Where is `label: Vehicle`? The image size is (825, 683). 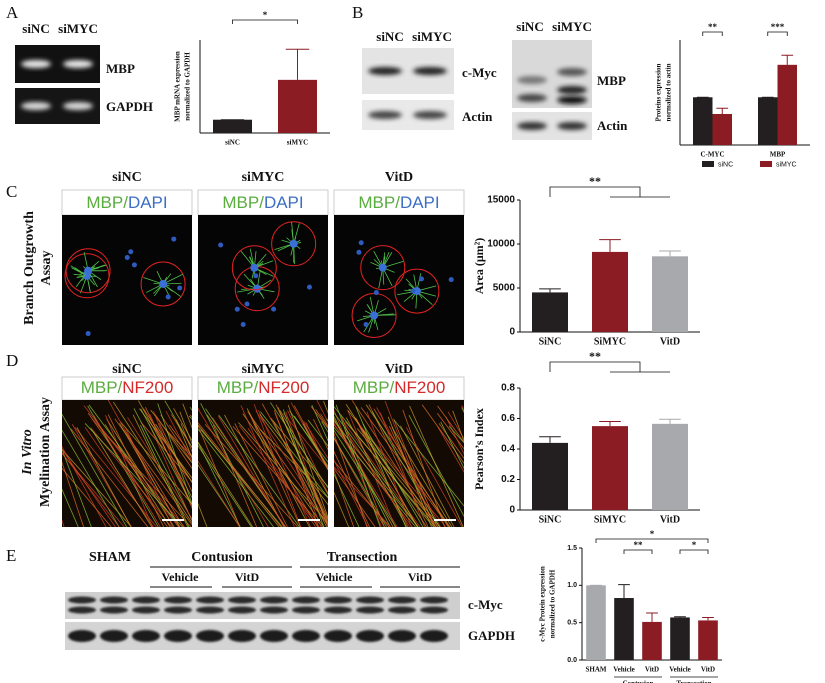 label: Vehicle is located at coordinates (335, 577).